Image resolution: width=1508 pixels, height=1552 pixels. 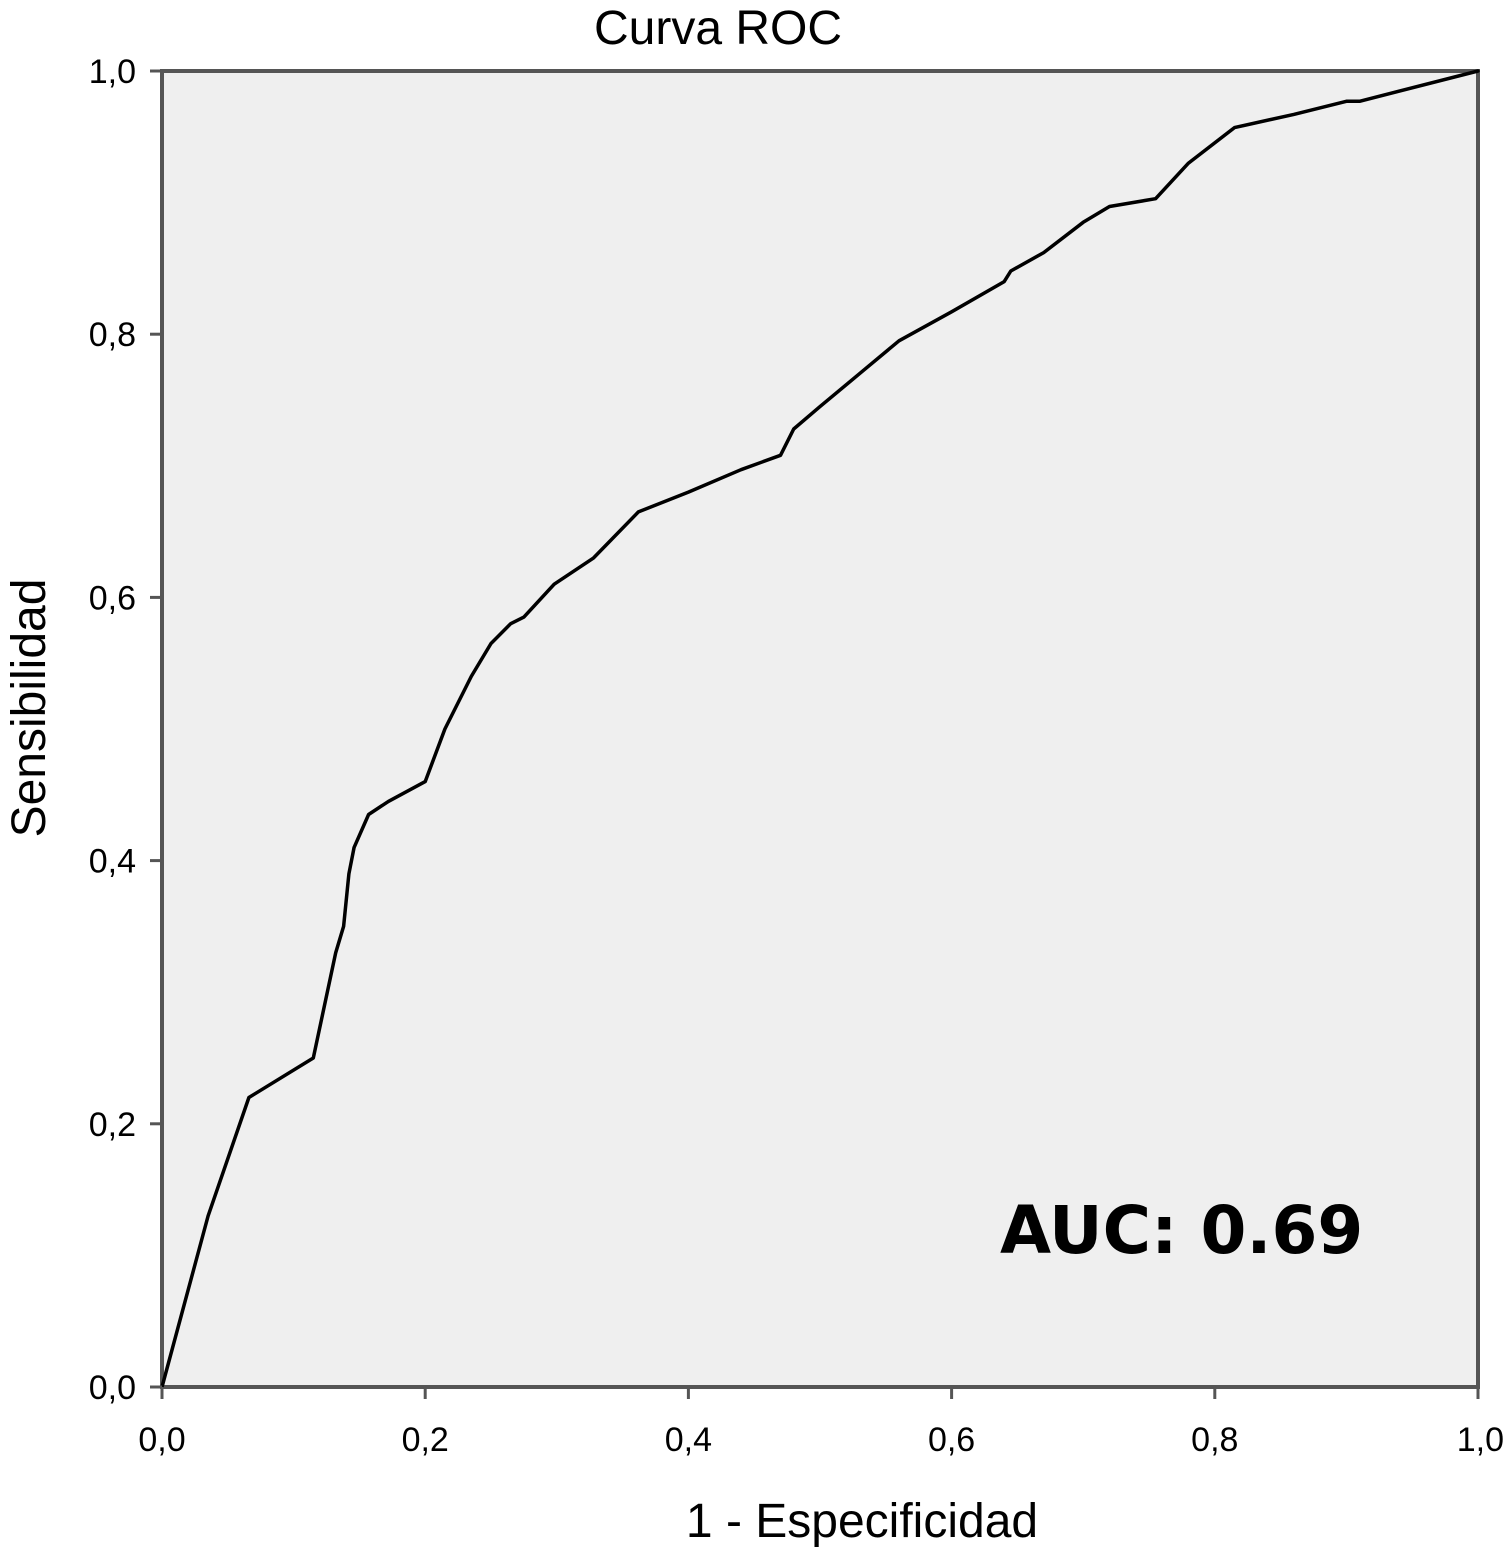 What do you see at coordinates (112, 72) in the screenshot?
I see `y-tick-label: 1,0` at bounding box center [112, 72].